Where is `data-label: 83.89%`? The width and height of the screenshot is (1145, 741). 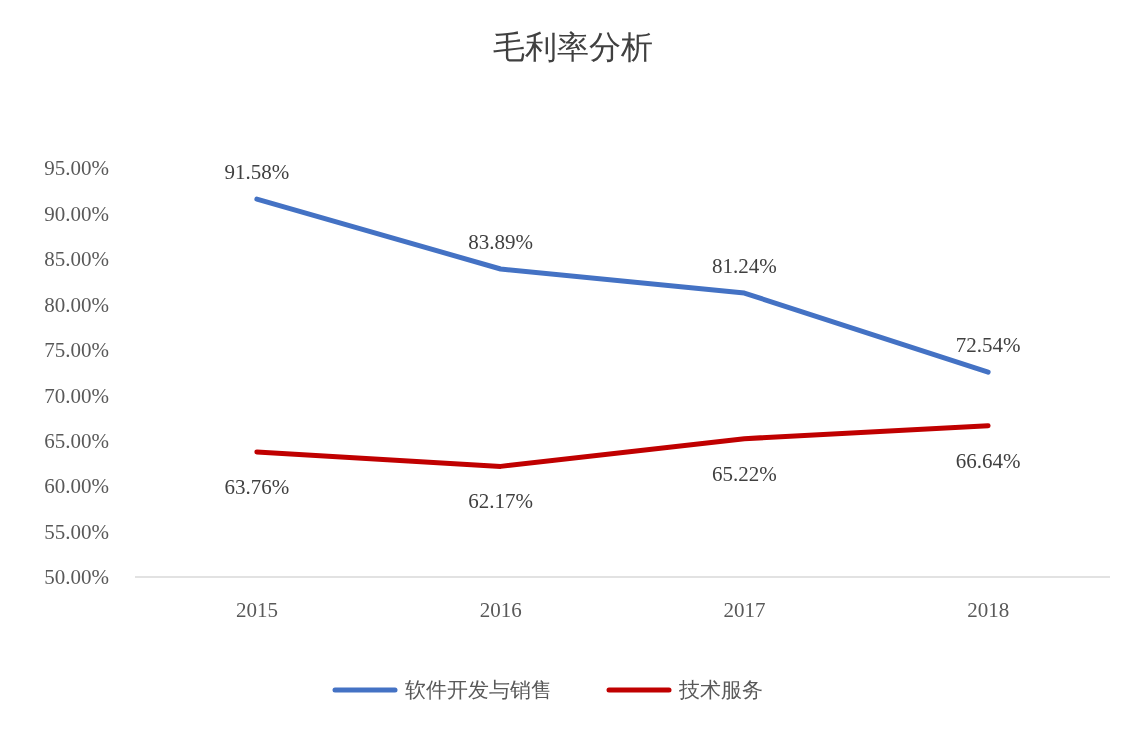
data-label: 83.89% is located at coordinates (500, 241).